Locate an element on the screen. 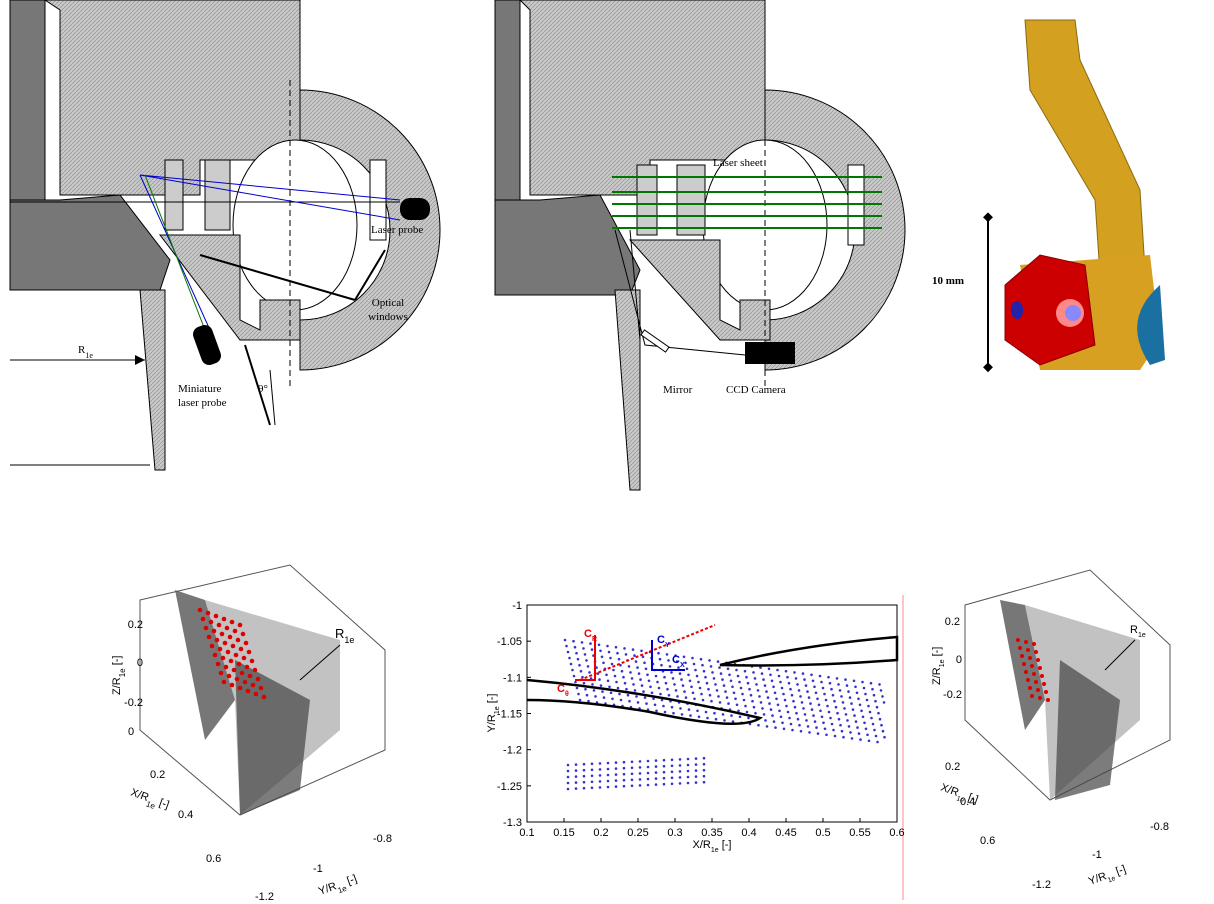 Image resolution: width=1214 pixels, height=904 pixels. label: CY is located at coordinates (663, 641).